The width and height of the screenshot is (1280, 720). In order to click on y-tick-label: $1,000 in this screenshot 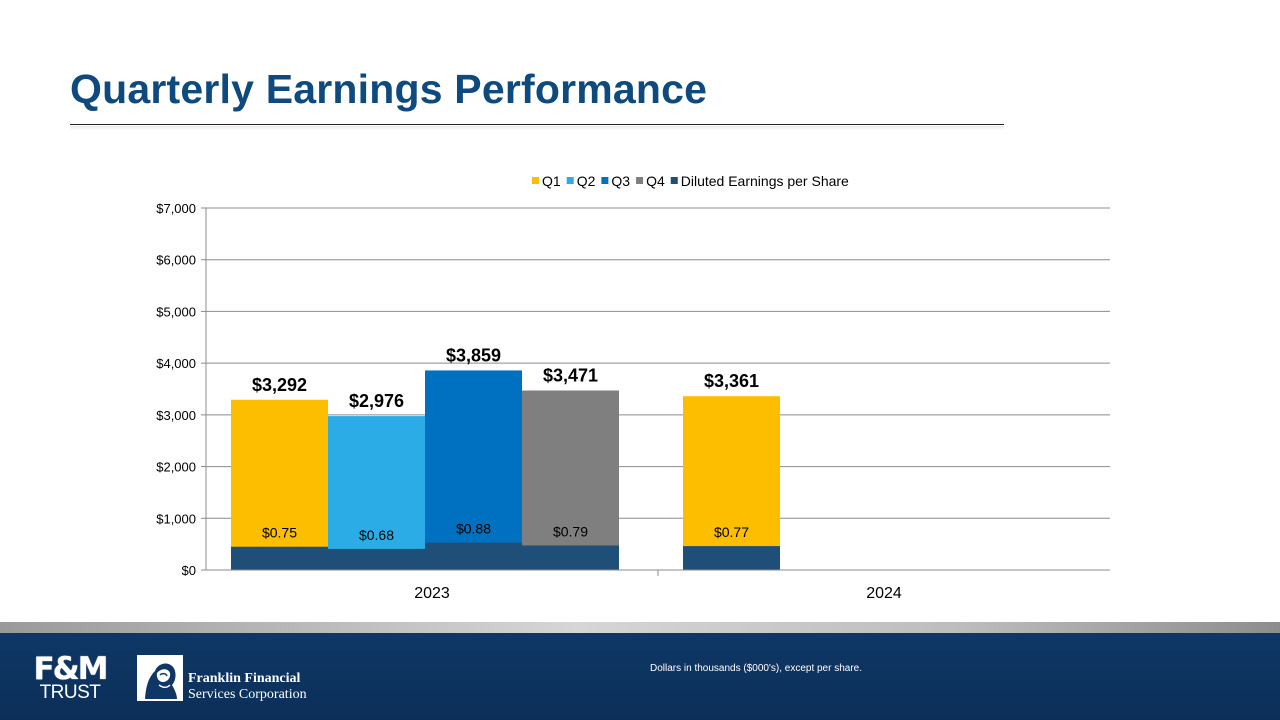, I will do `click(176, 518)`.